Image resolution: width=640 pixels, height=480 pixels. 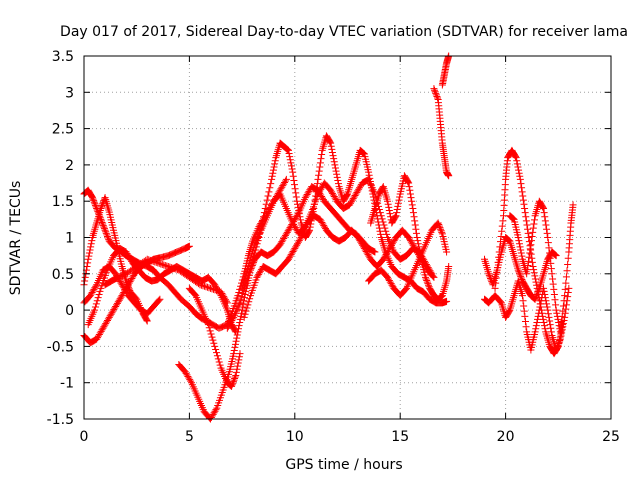 I want to click on x-tick-label: 10, so click(x=295, y=437).